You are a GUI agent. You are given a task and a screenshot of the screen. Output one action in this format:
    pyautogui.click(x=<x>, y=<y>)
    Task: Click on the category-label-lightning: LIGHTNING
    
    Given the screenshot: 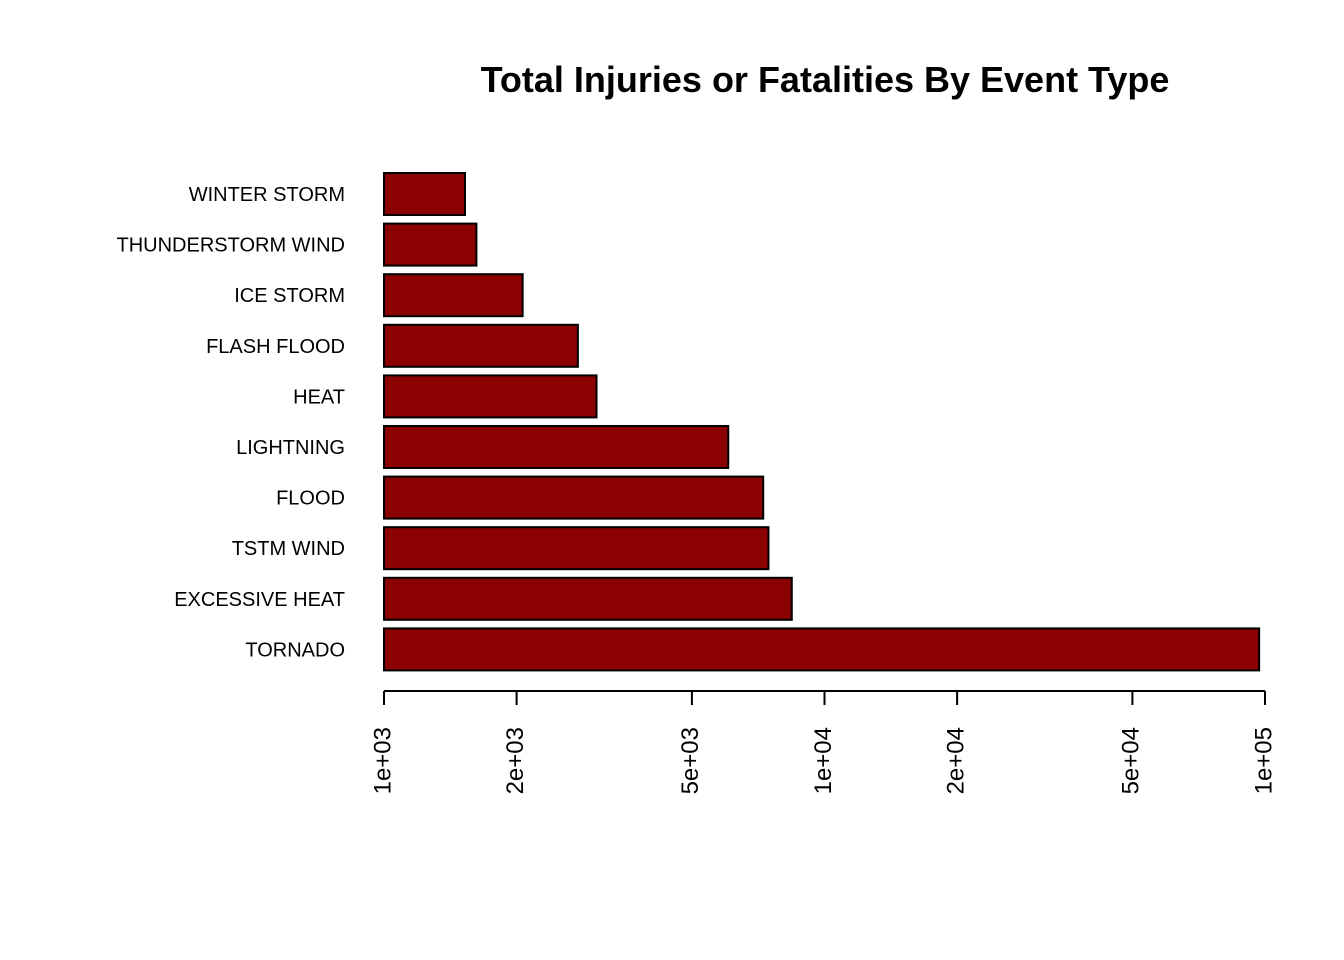 What is the action you would take?
    pyautogui.click(x=290, y=448)
    